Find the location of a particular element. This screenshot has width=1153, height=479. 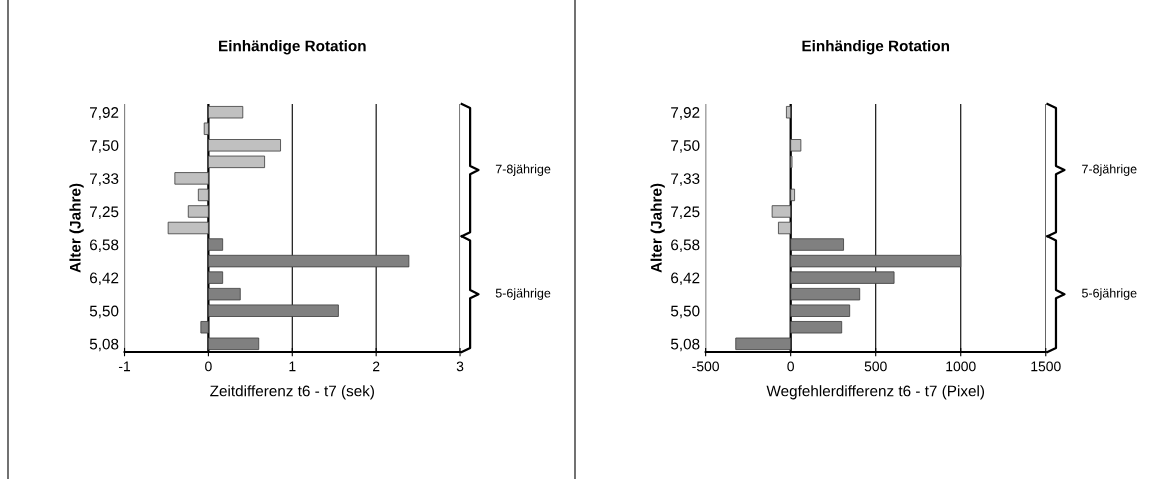

x-tick-label: -1 is located at coordinates (124, 366).